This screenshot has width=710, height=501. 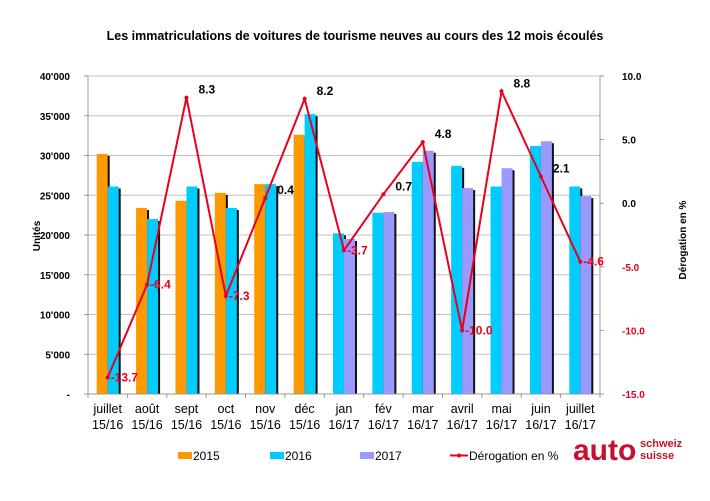 I want to click on x-tick-label: mar, so click(x=423, y=409).